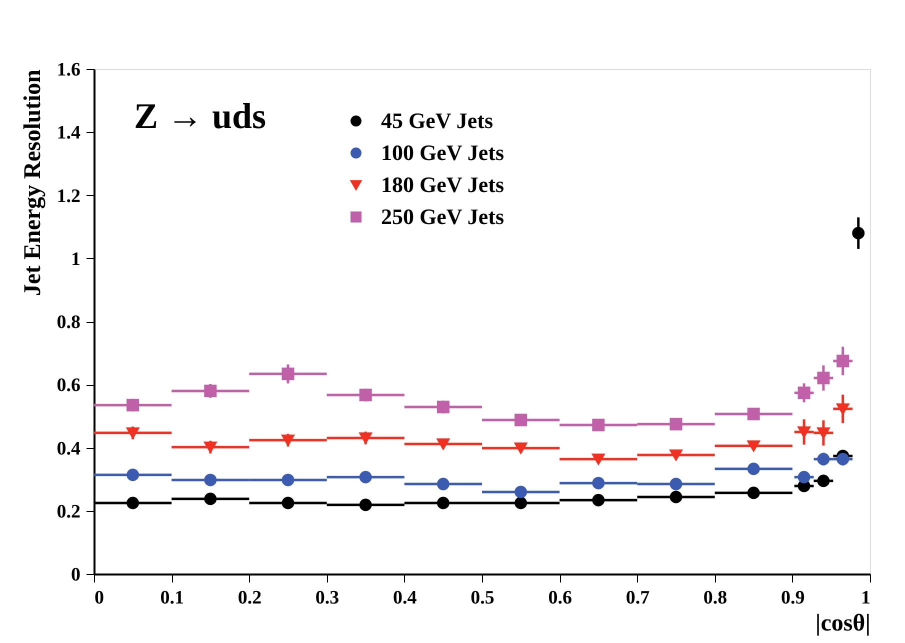 The image size is (905, 643). Describe the element at coordinates (865, 598) in the screenshot. I see `x-tick-label: 1` at that location.